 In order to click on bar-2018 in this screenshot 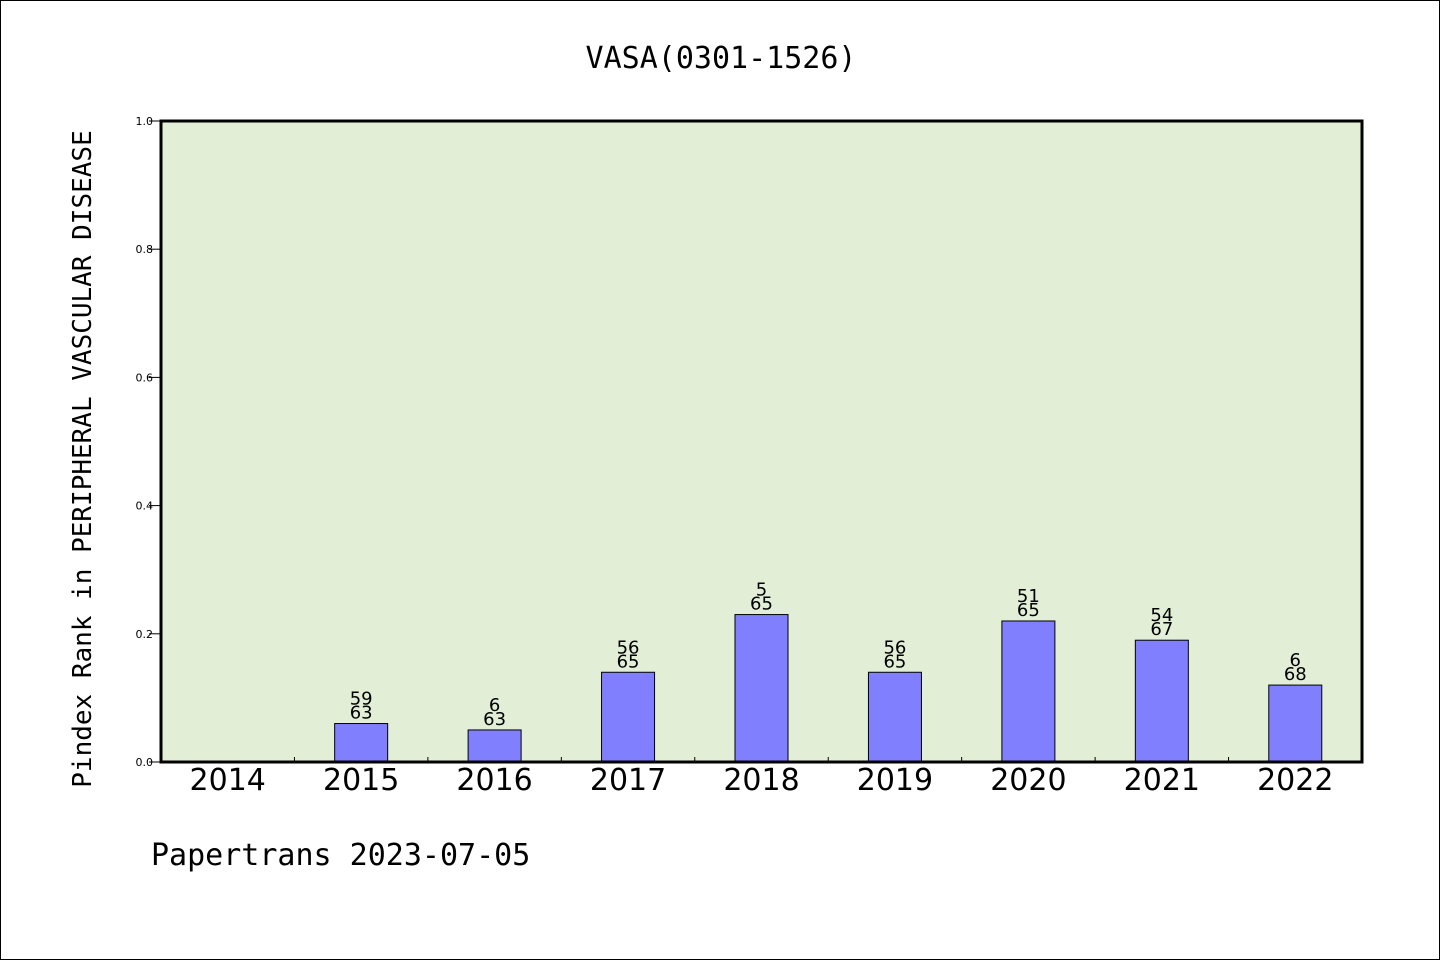, I will do `click(761, 688)`.